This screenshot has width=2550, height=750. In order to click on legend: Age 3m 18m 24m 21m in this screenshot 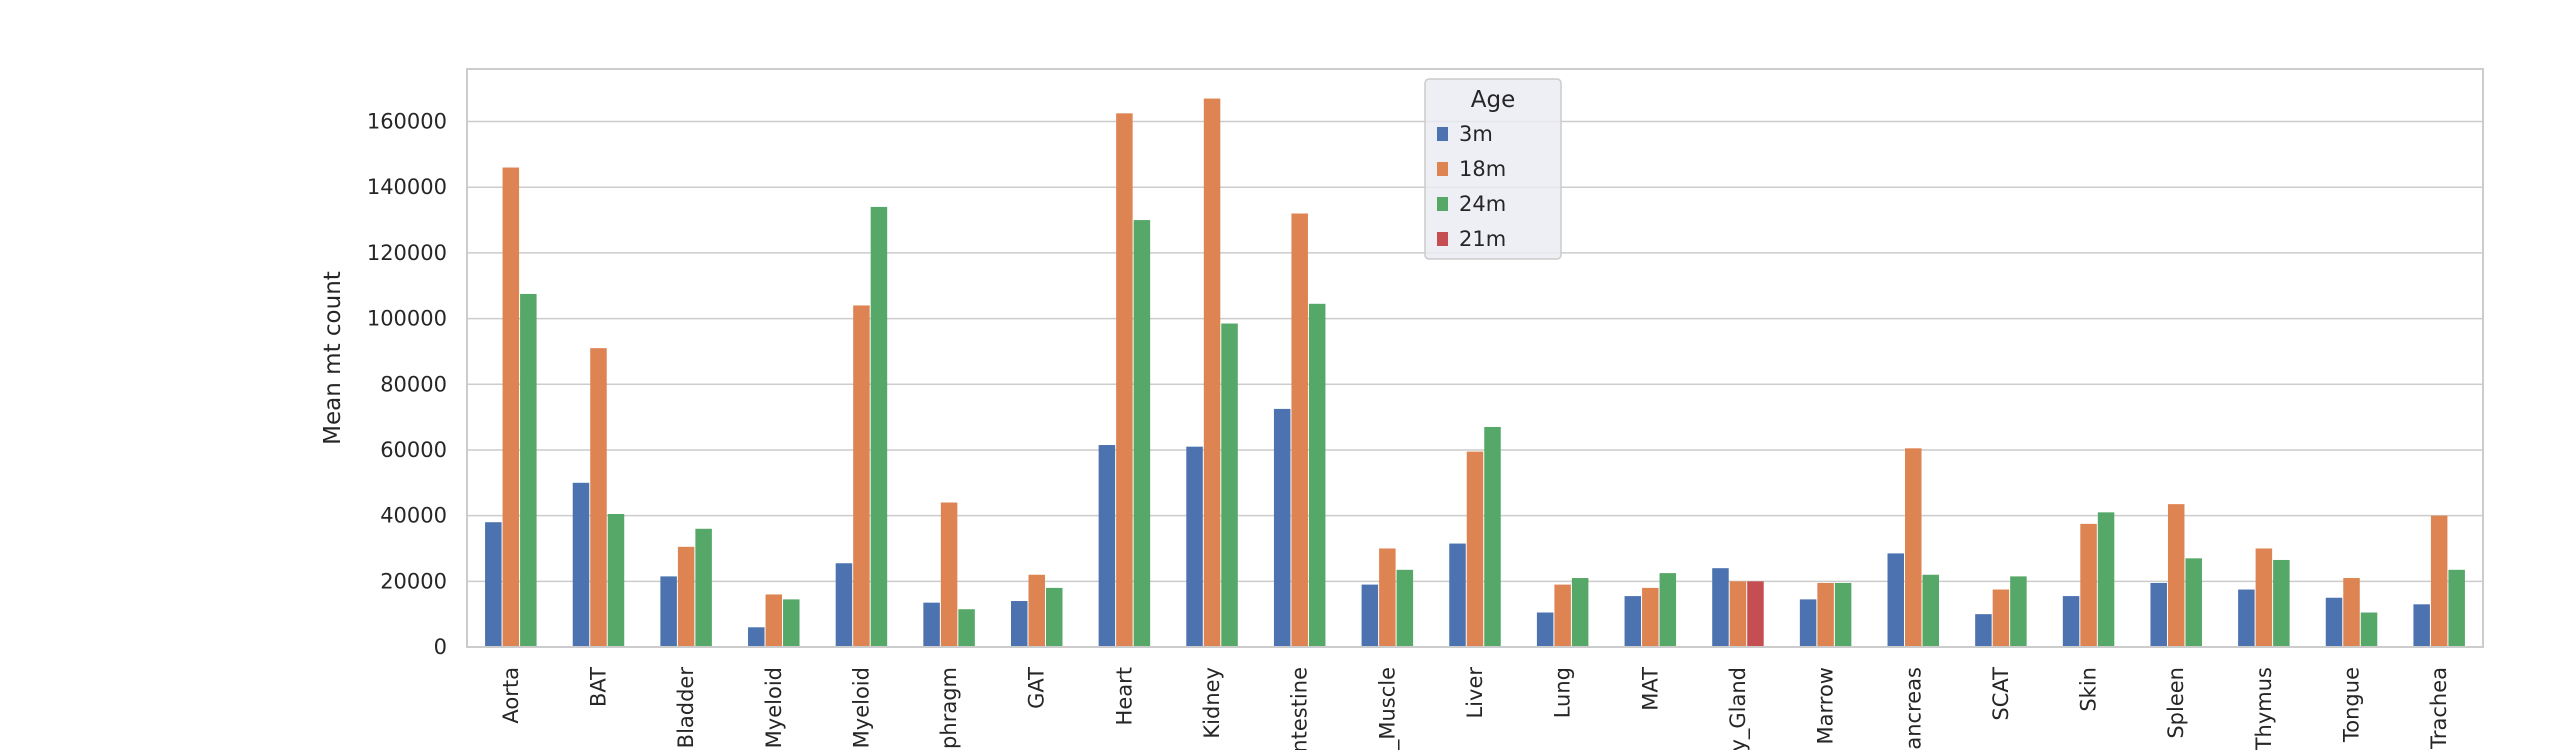, I will do `click(1493, 169)`.